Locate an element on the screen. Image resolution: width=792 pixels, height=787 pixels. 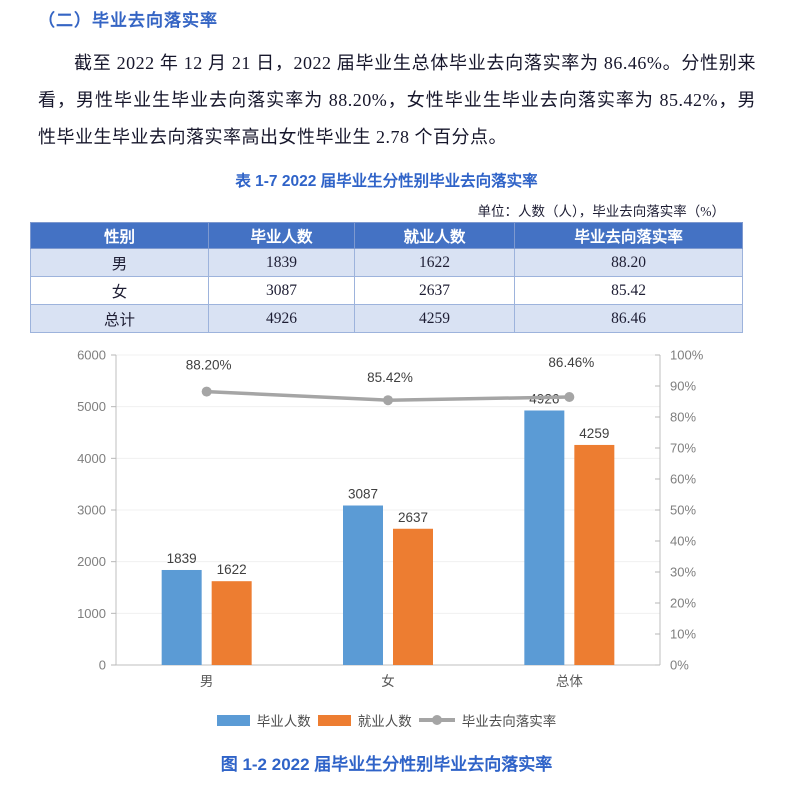
section-heading: （二）毕业去向落实率 is located at coordinates (128, 20).